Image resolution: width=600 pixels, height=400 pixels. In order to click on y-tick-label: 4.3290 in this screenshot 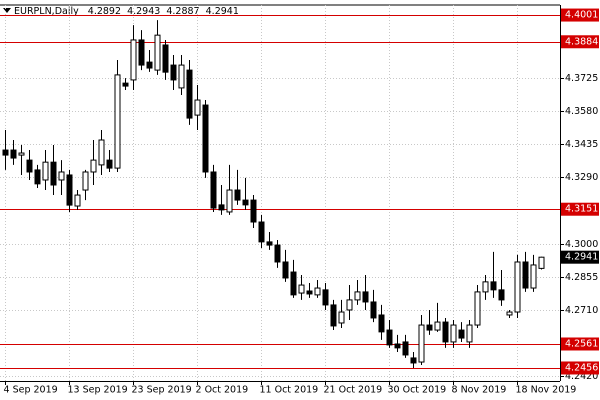, I will do `click(581, 177)`.